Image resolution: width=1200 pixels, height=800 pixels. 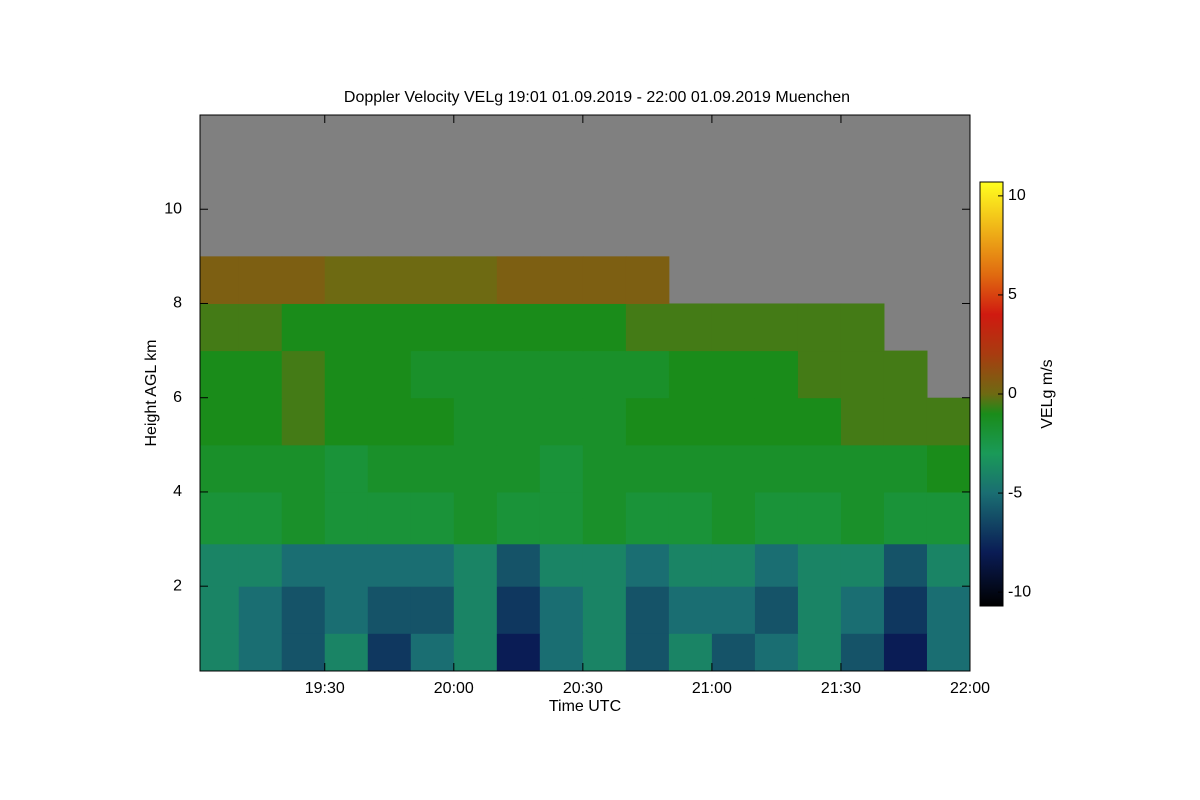 I want to click on y-tick-label: 4, so click(x=177, y=491).